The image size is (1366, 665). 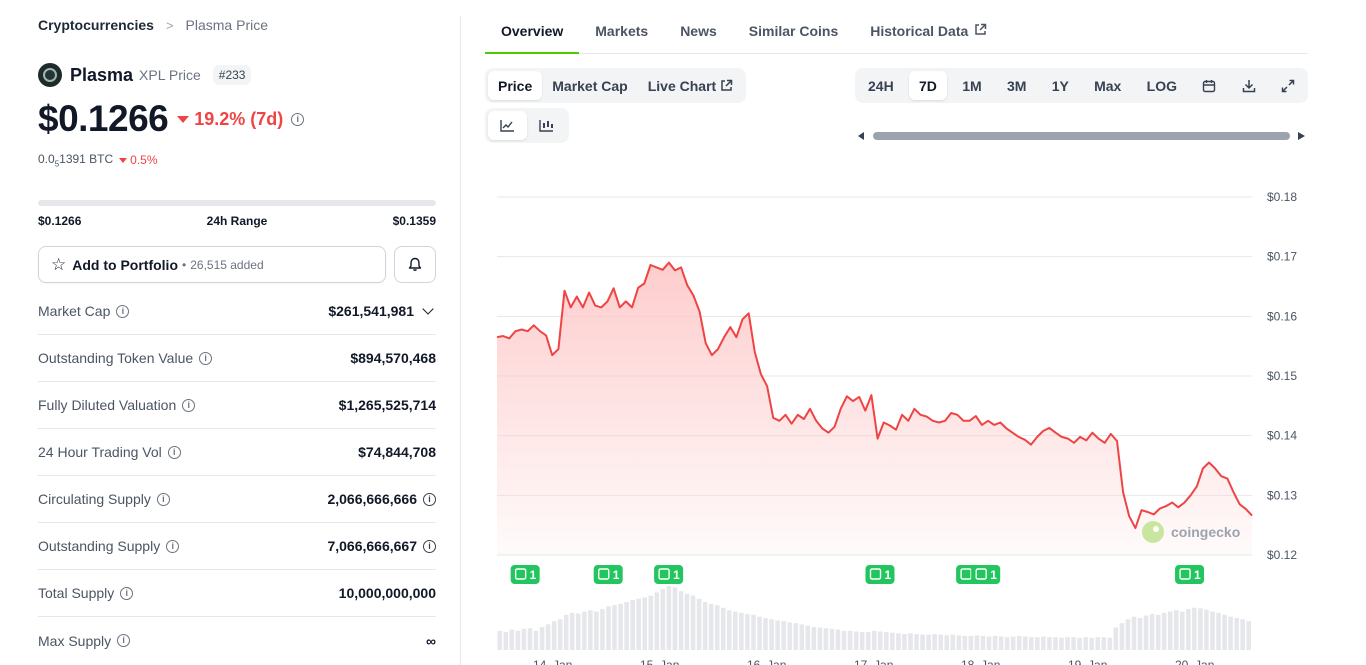 What do you see at coordinates (927, 85) in the screenshot?
I see `range-7d: 7D` at bounding box center [927, 85].